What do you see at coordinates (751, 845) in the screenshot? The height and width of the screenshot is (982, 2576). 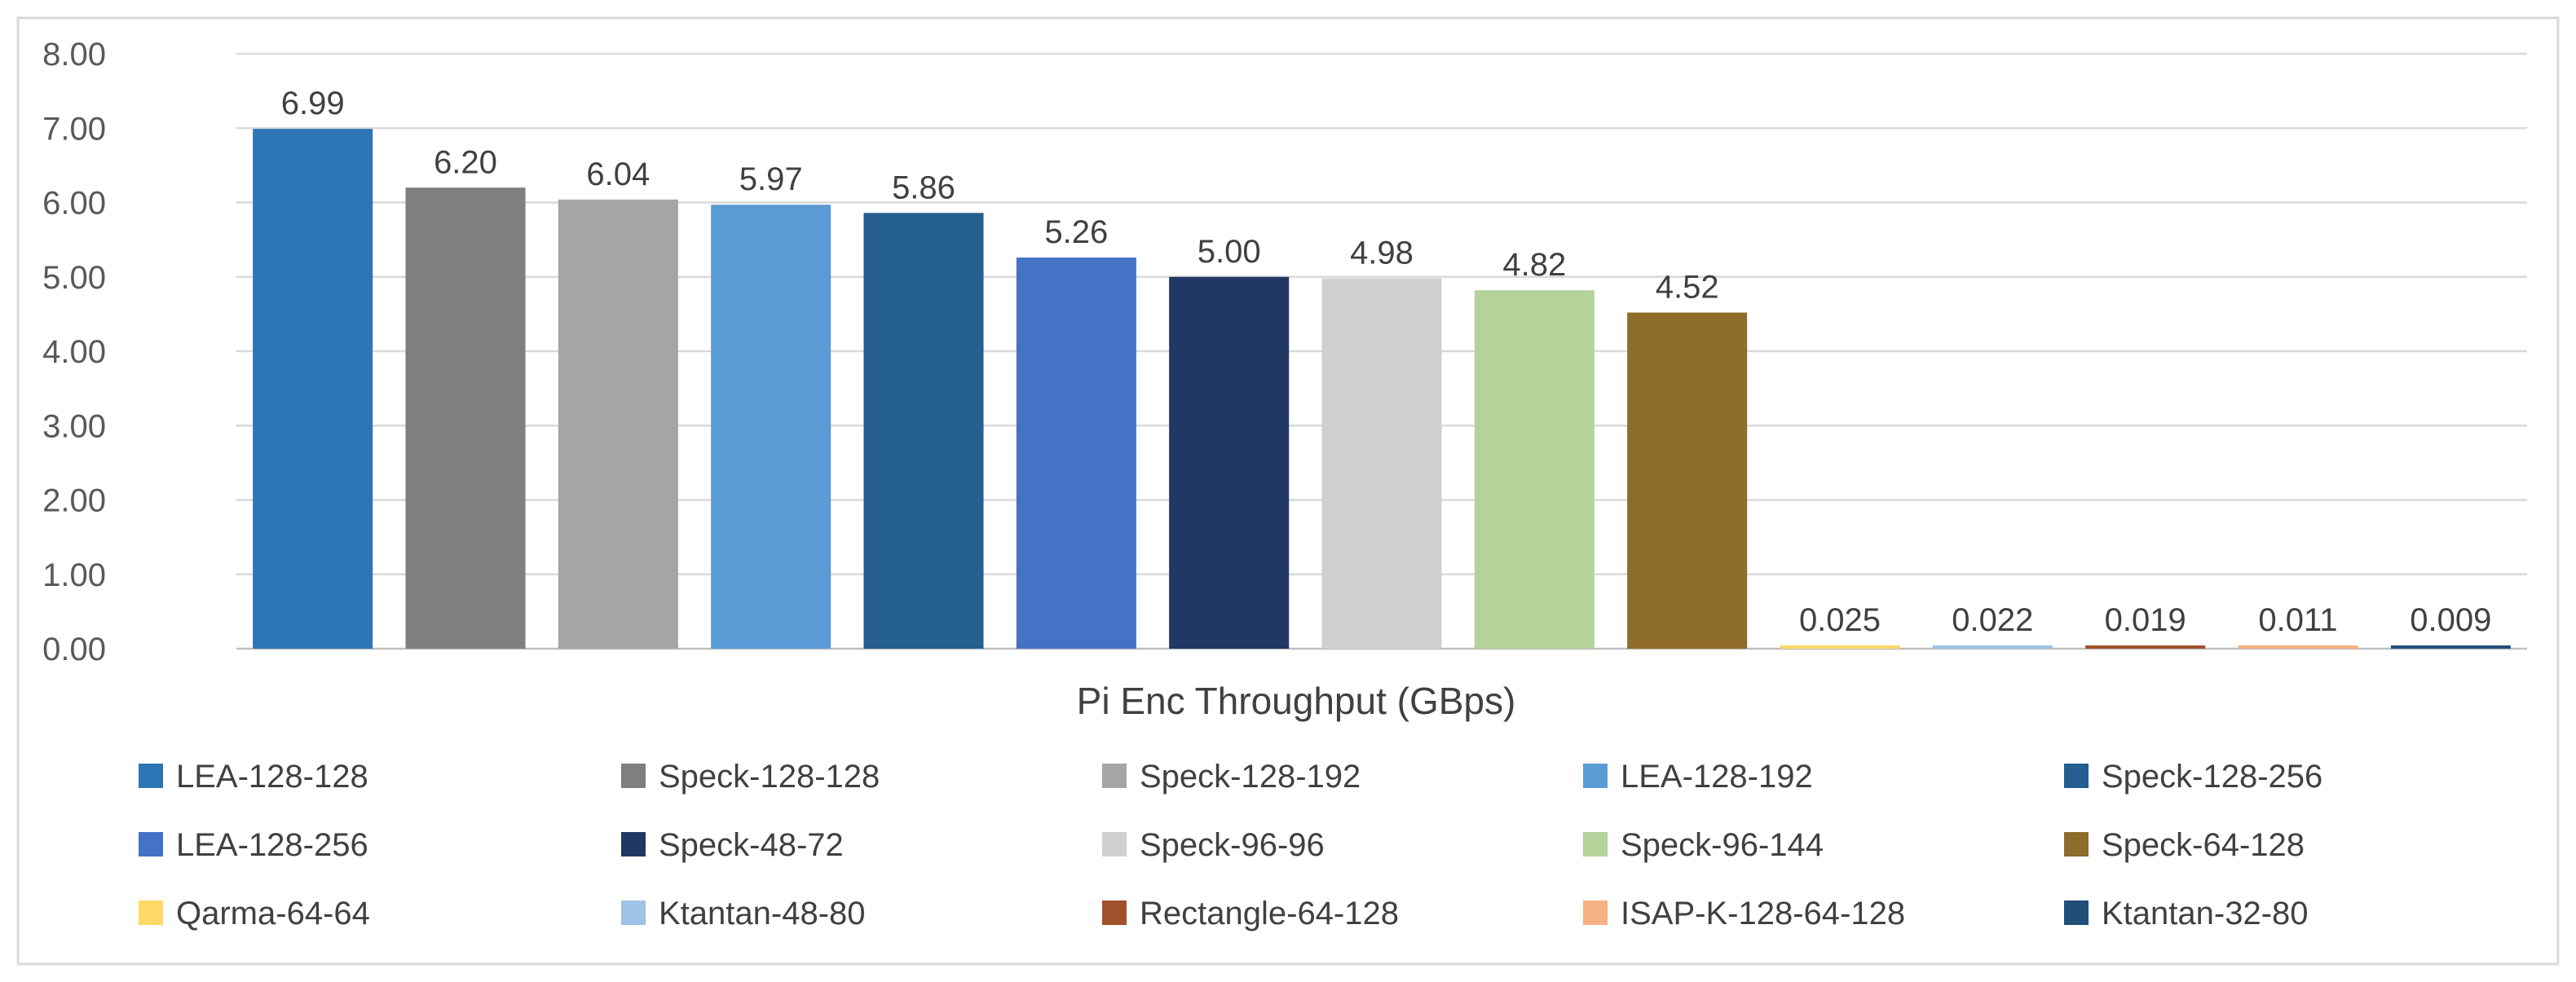 I see `legend-label: Speck-48-72` at bounding box center [751, 845].